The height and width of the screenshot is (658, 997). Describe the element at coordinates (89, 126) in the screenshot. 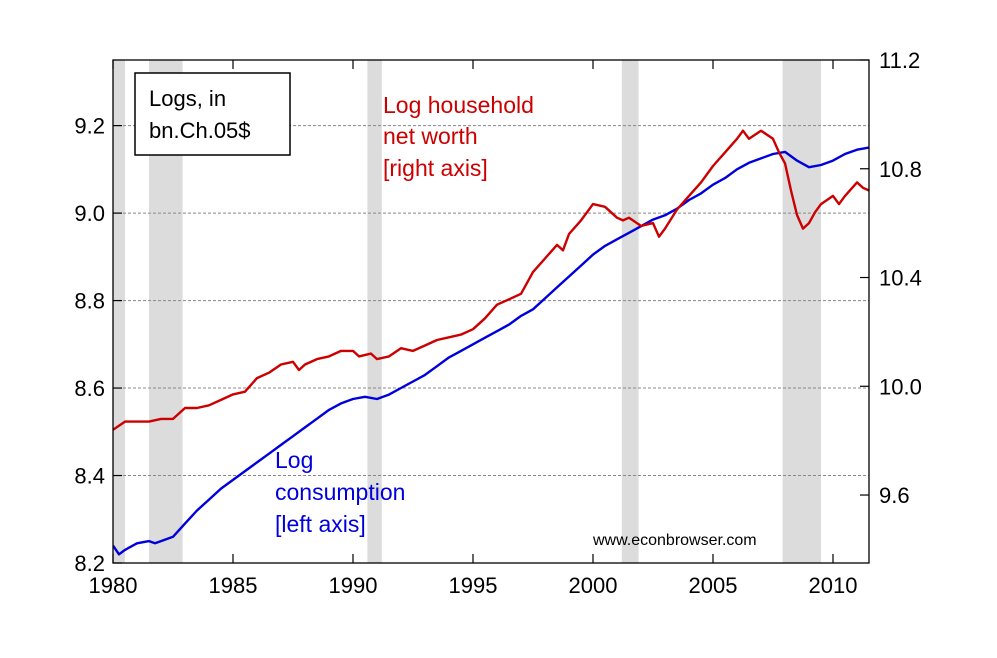

I see `left-tick-label-5: 9.2` at that location.